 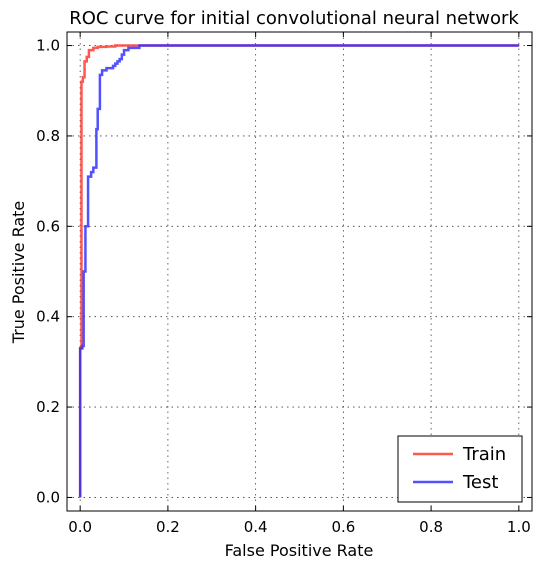 What do you see at coordinates (48, 226) in the screenshot?
I see `y-tick-label: 0.6` at bounding box center [48, 226].